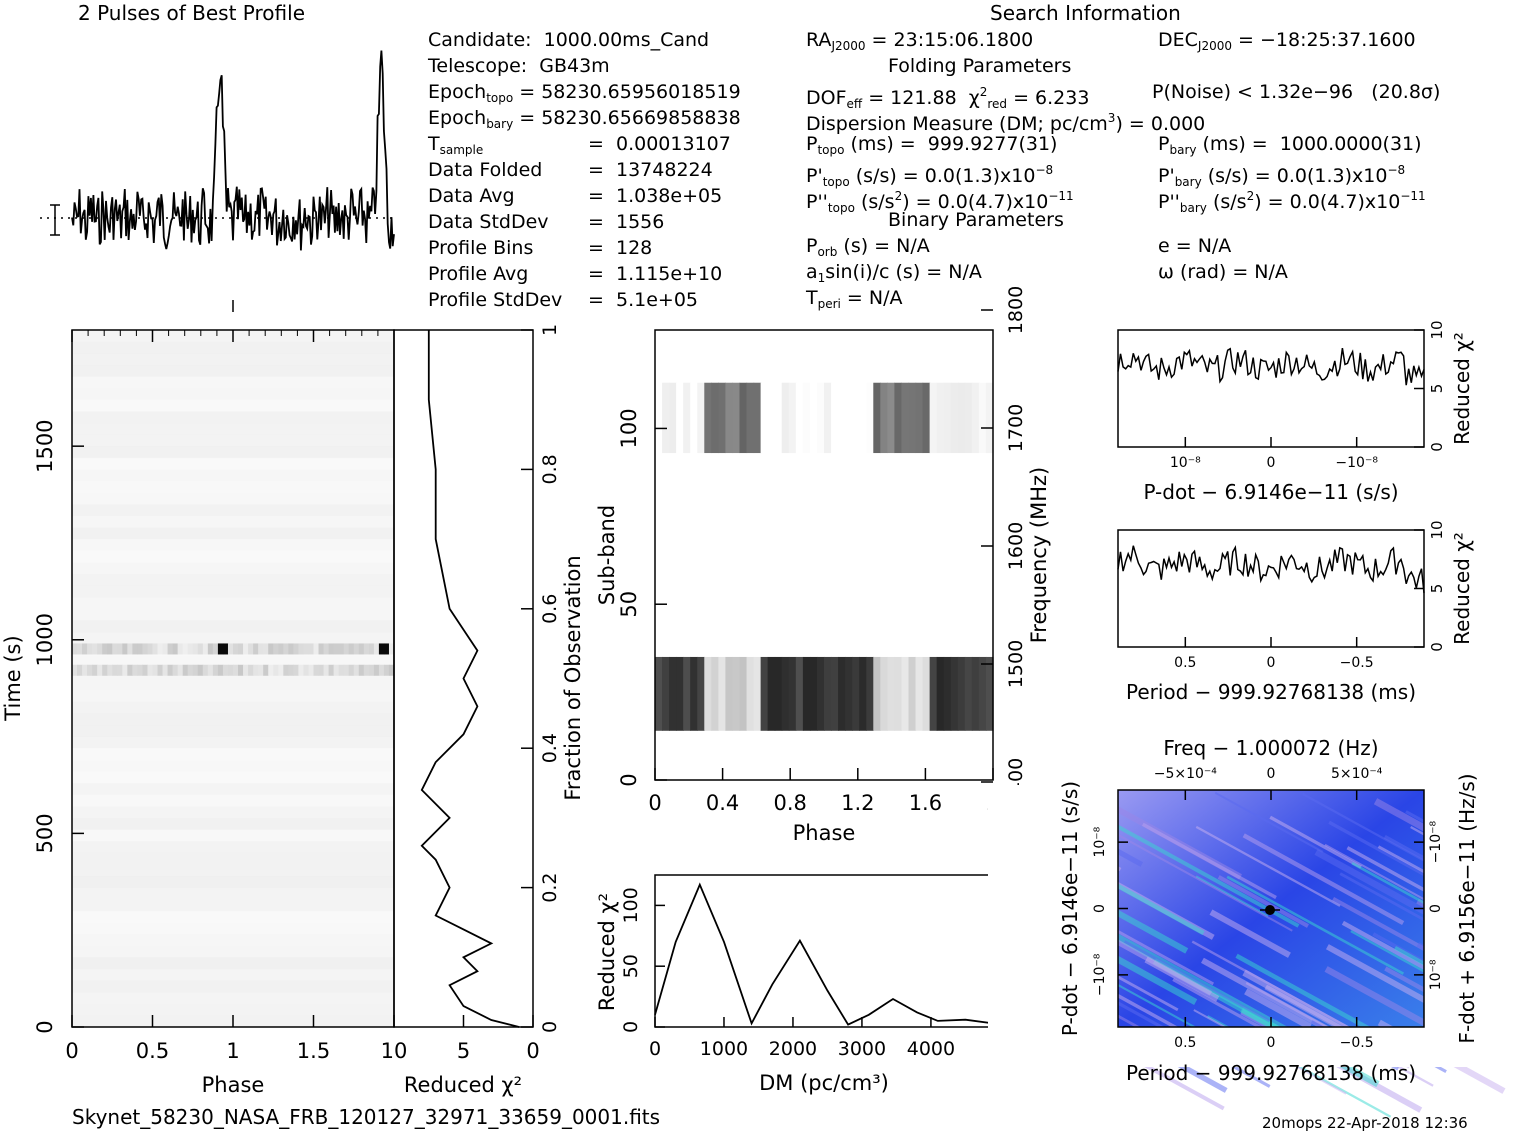 Image resolution: width=1517 pixels, height=1134 pixels. What do you see at coordinates (1271, 588) in the screenshot?
I see `period-frame` at bounding box center [1271, 588].